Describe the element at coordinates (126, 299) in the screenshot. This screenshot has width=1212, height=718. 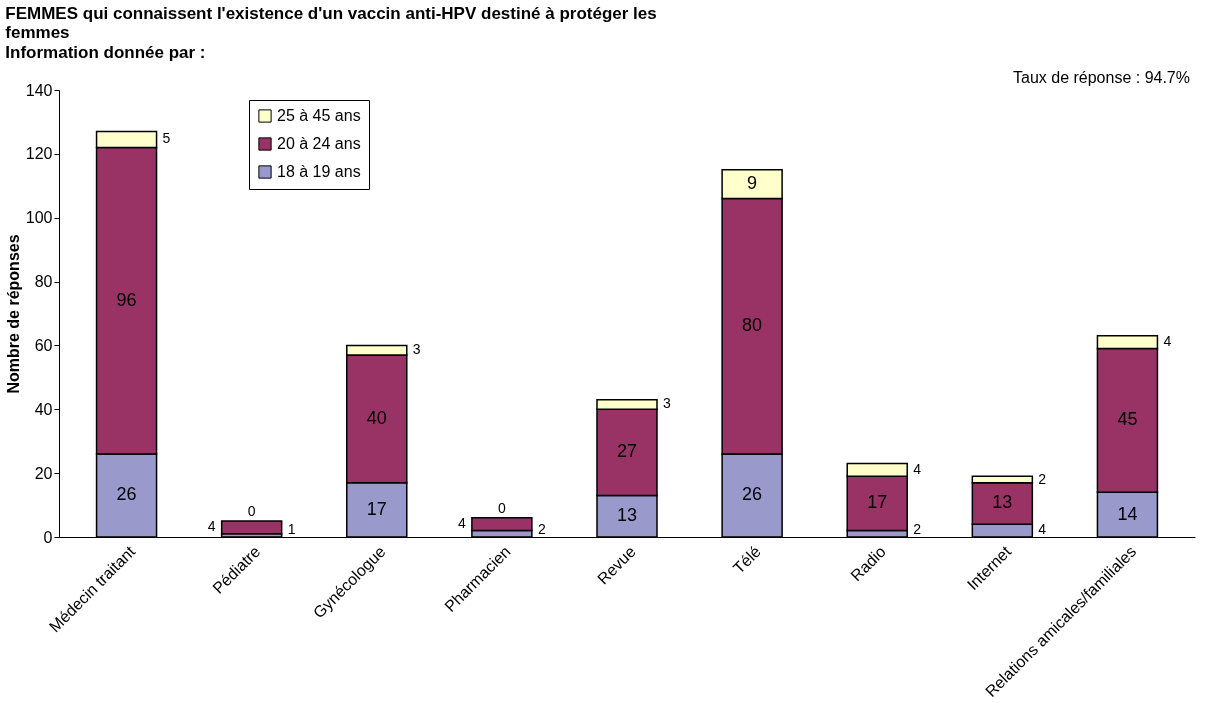
I see `data-label: 96` at that location.